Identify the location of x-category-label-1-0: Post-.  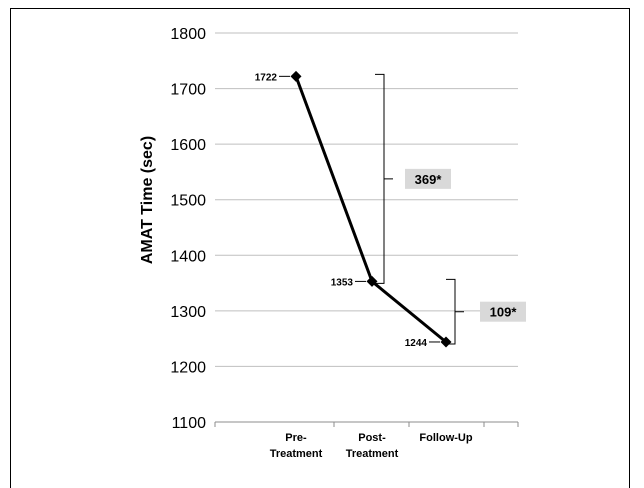
(372, 438).